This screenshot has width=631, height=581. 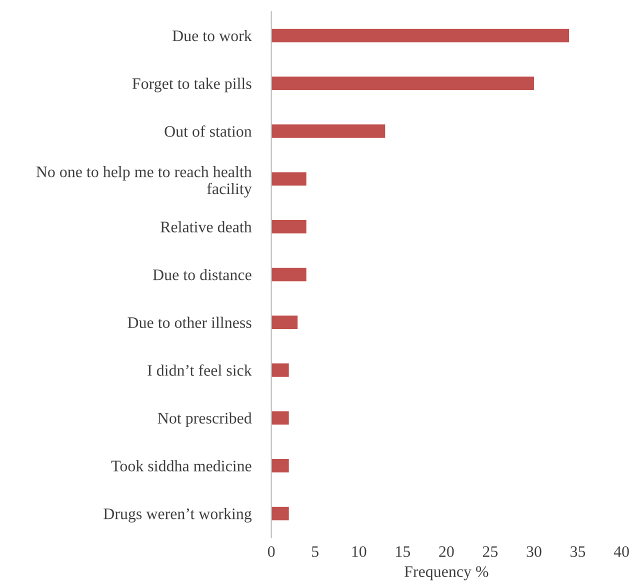 I want to click on y-tick-label: No one to help me to reach health facility, so click(x=144, y=182).